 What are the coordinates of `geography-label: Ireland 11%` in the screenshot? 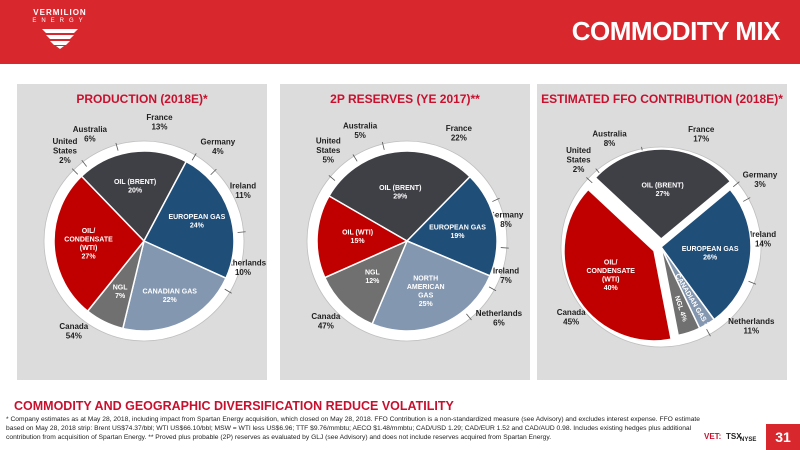 It's located at (243, 190).